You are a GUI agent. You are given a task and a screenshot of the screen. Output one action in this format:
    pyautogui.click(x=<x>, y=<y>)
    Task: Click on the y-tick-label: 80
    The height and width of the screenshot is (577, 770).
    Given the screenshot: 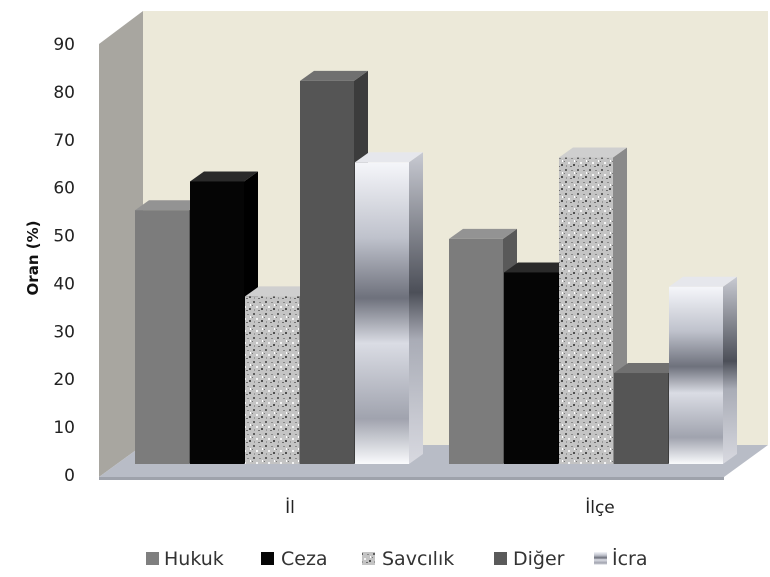 What is the action you would take?
    pyautogui.click(x=64, y=93)
    